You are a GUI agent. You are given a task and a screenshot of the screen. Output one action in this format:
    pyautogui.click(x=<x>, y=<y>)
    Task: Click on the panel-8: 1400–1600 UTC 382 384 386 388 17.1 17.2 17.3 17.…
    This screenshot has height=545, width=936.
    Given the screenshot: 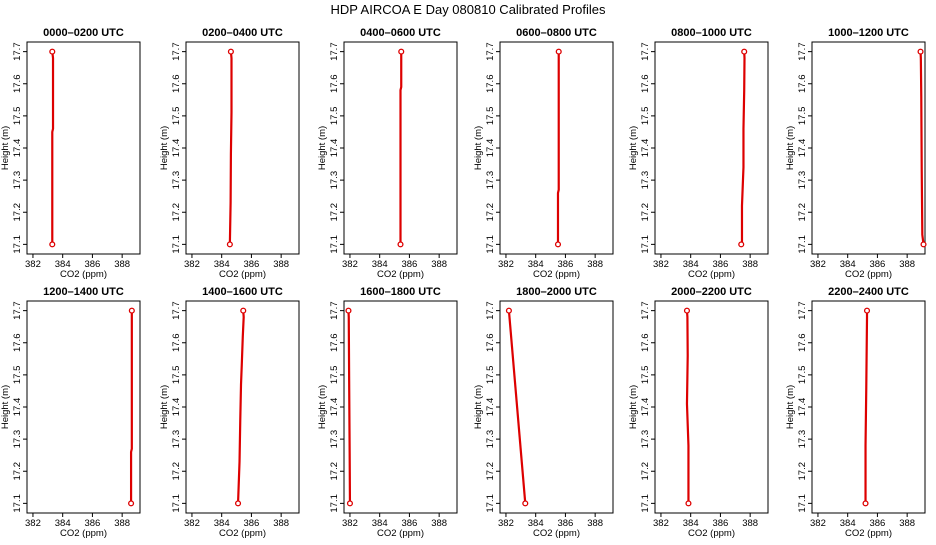 What is the action you would take?
    pyautogui.click(x=229, y=412)
    